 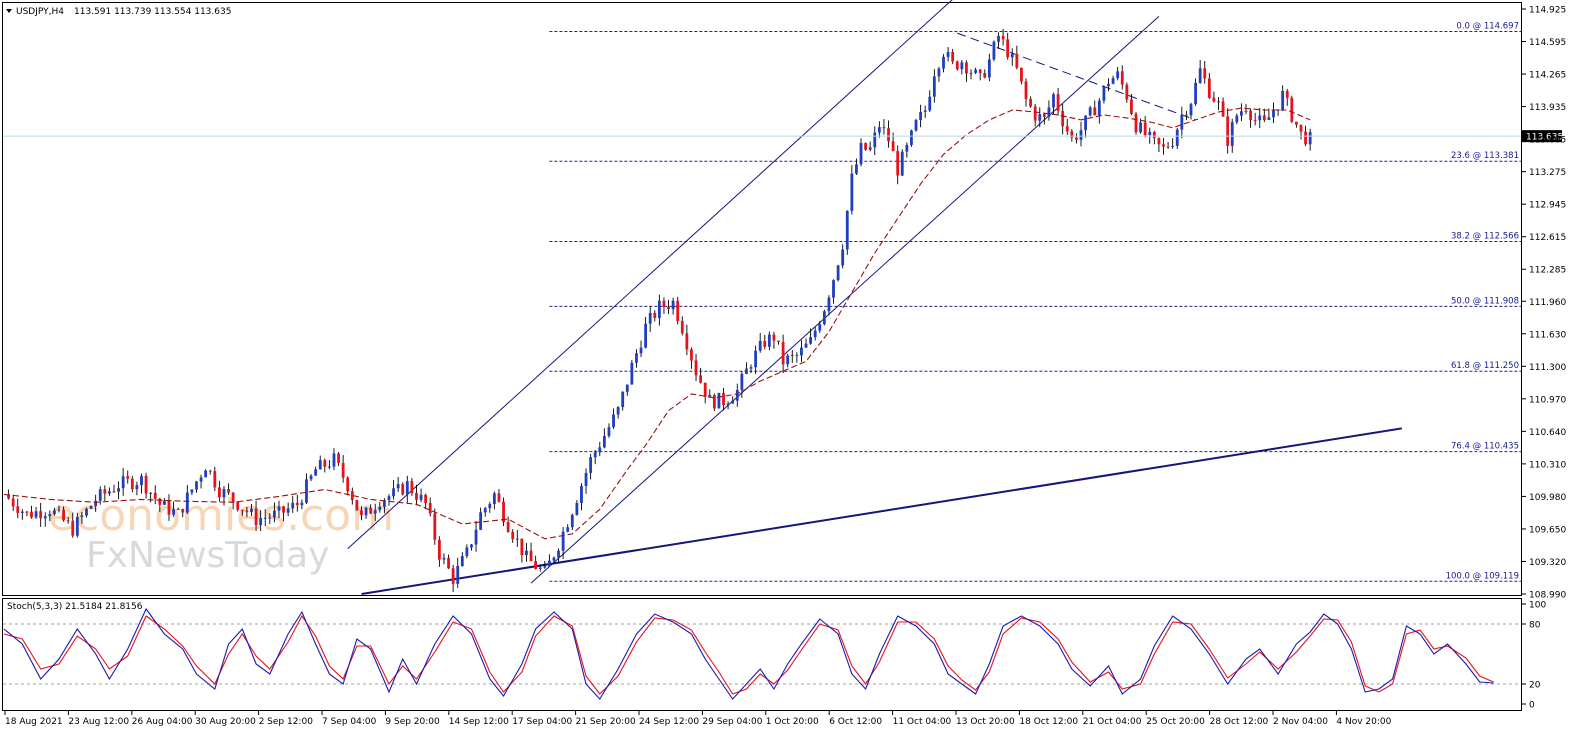 I want to click on fib-level-label-0: 0.0 @ 114.697, so click(x=1487, y=26).